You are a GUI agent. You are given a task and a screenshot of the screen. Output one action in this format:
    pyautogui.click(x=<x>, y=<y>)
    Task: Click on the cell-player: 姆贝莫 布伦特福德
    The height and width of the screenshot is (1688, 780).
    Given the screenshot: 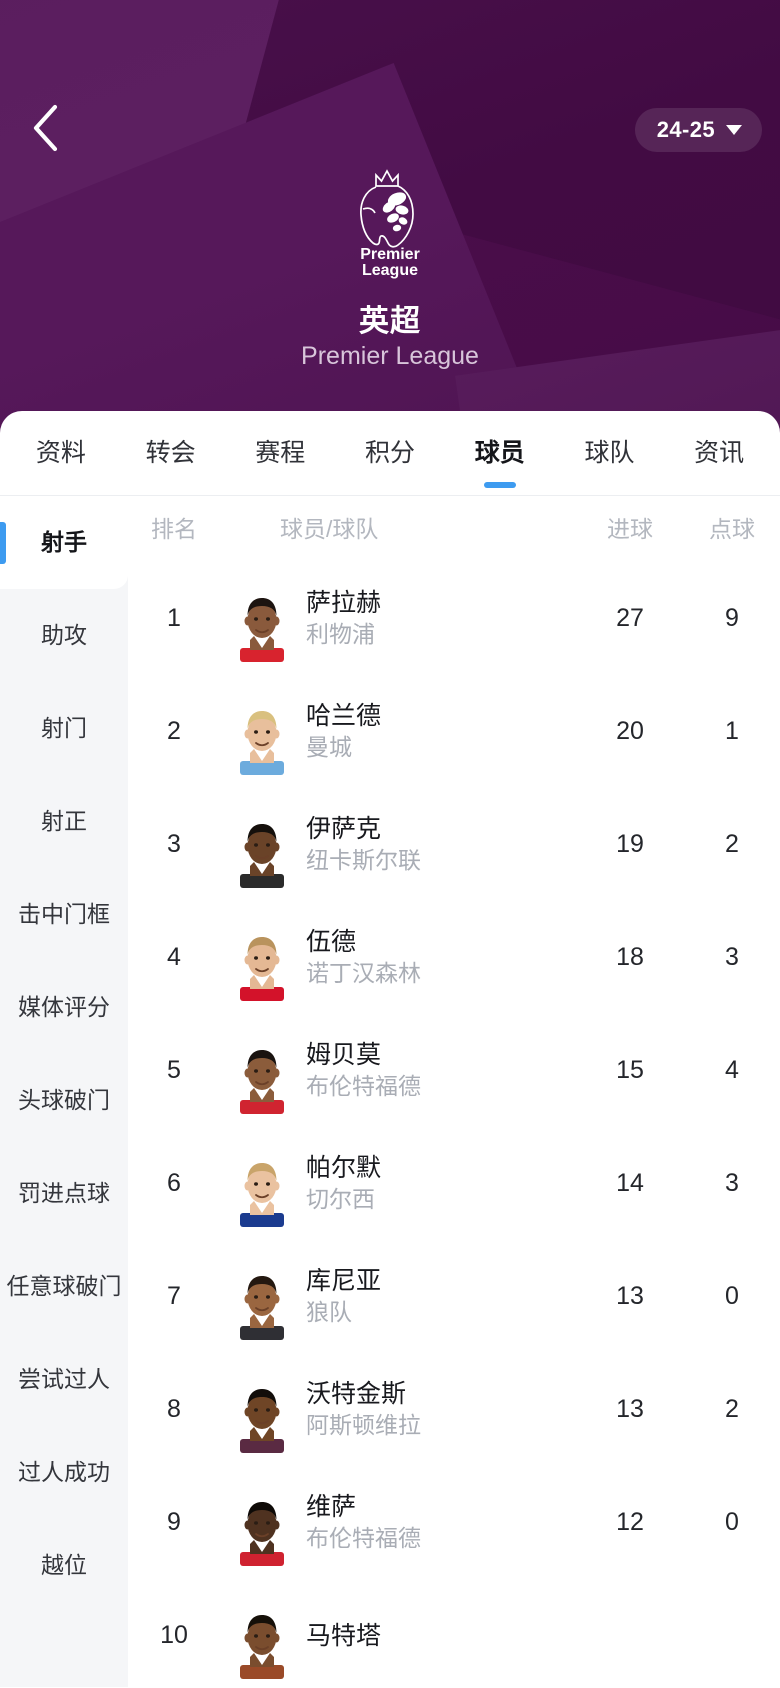 What is the action you would take?
    pyautogui.click(x=398, y=1071)
    